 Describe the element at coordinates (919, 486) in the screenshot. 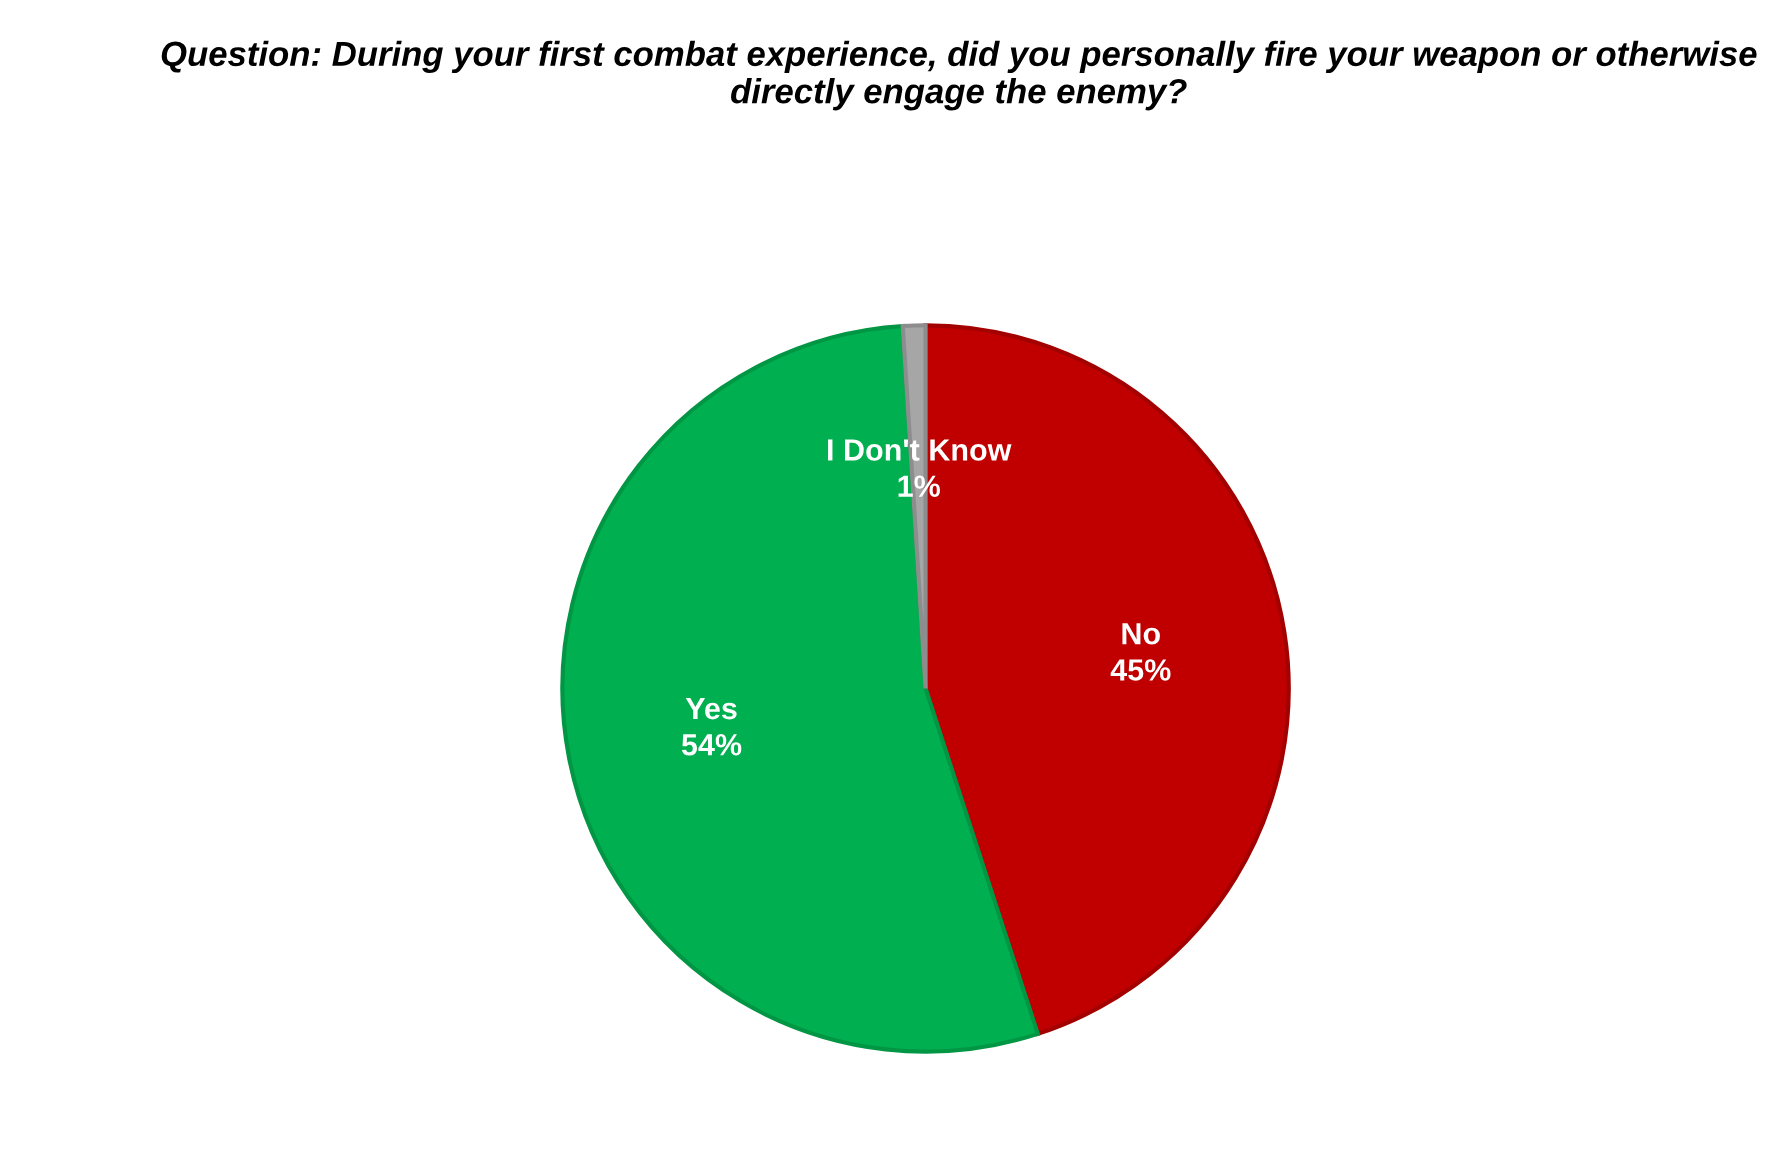

I see `data-label: 1%` at that location.